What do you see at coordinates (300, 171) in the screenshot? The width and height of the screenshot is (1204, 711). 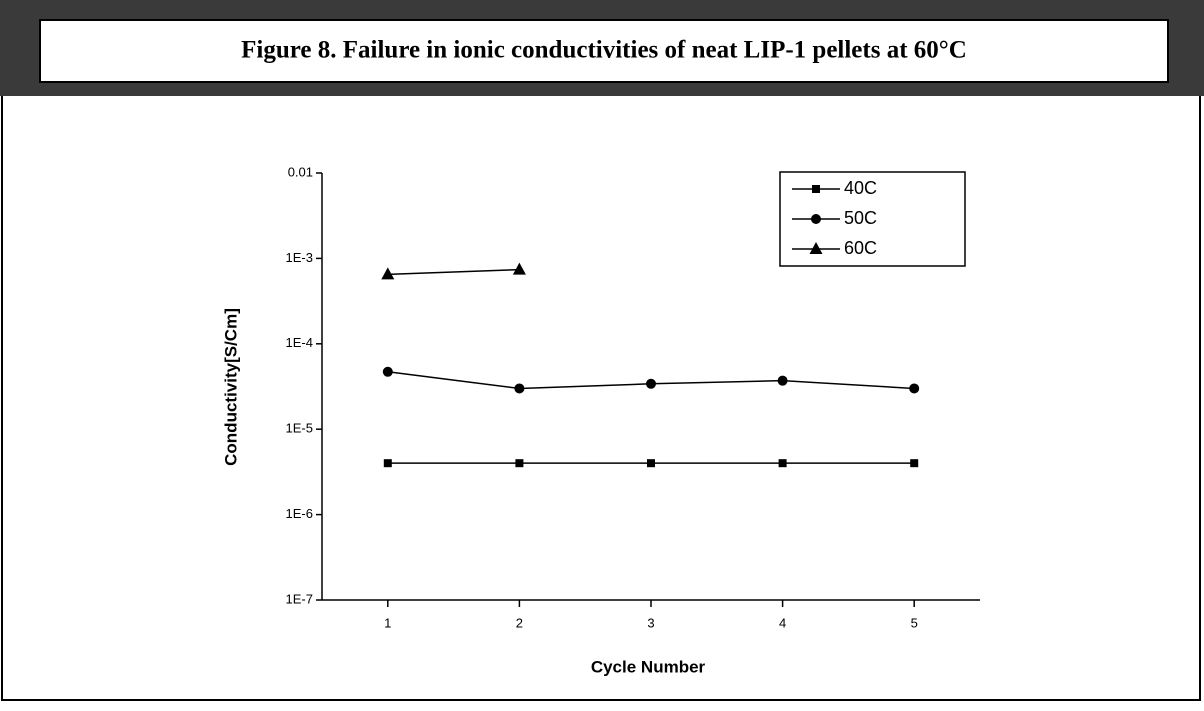 I see `y-tick-label: 0.01` at bounding box center [300, 171].